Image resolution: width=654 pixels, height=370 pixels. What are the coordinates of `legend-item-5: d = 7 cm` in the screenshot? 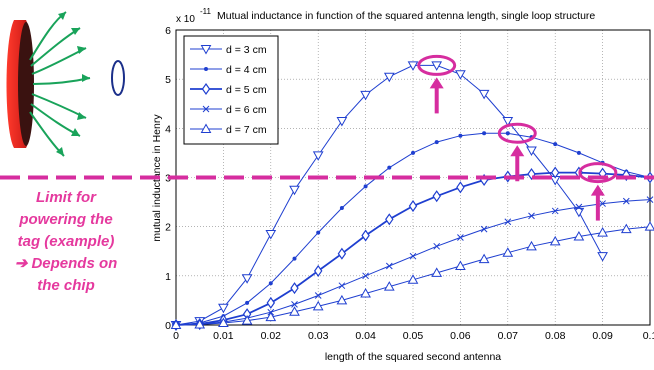 It's located at (228, 129).